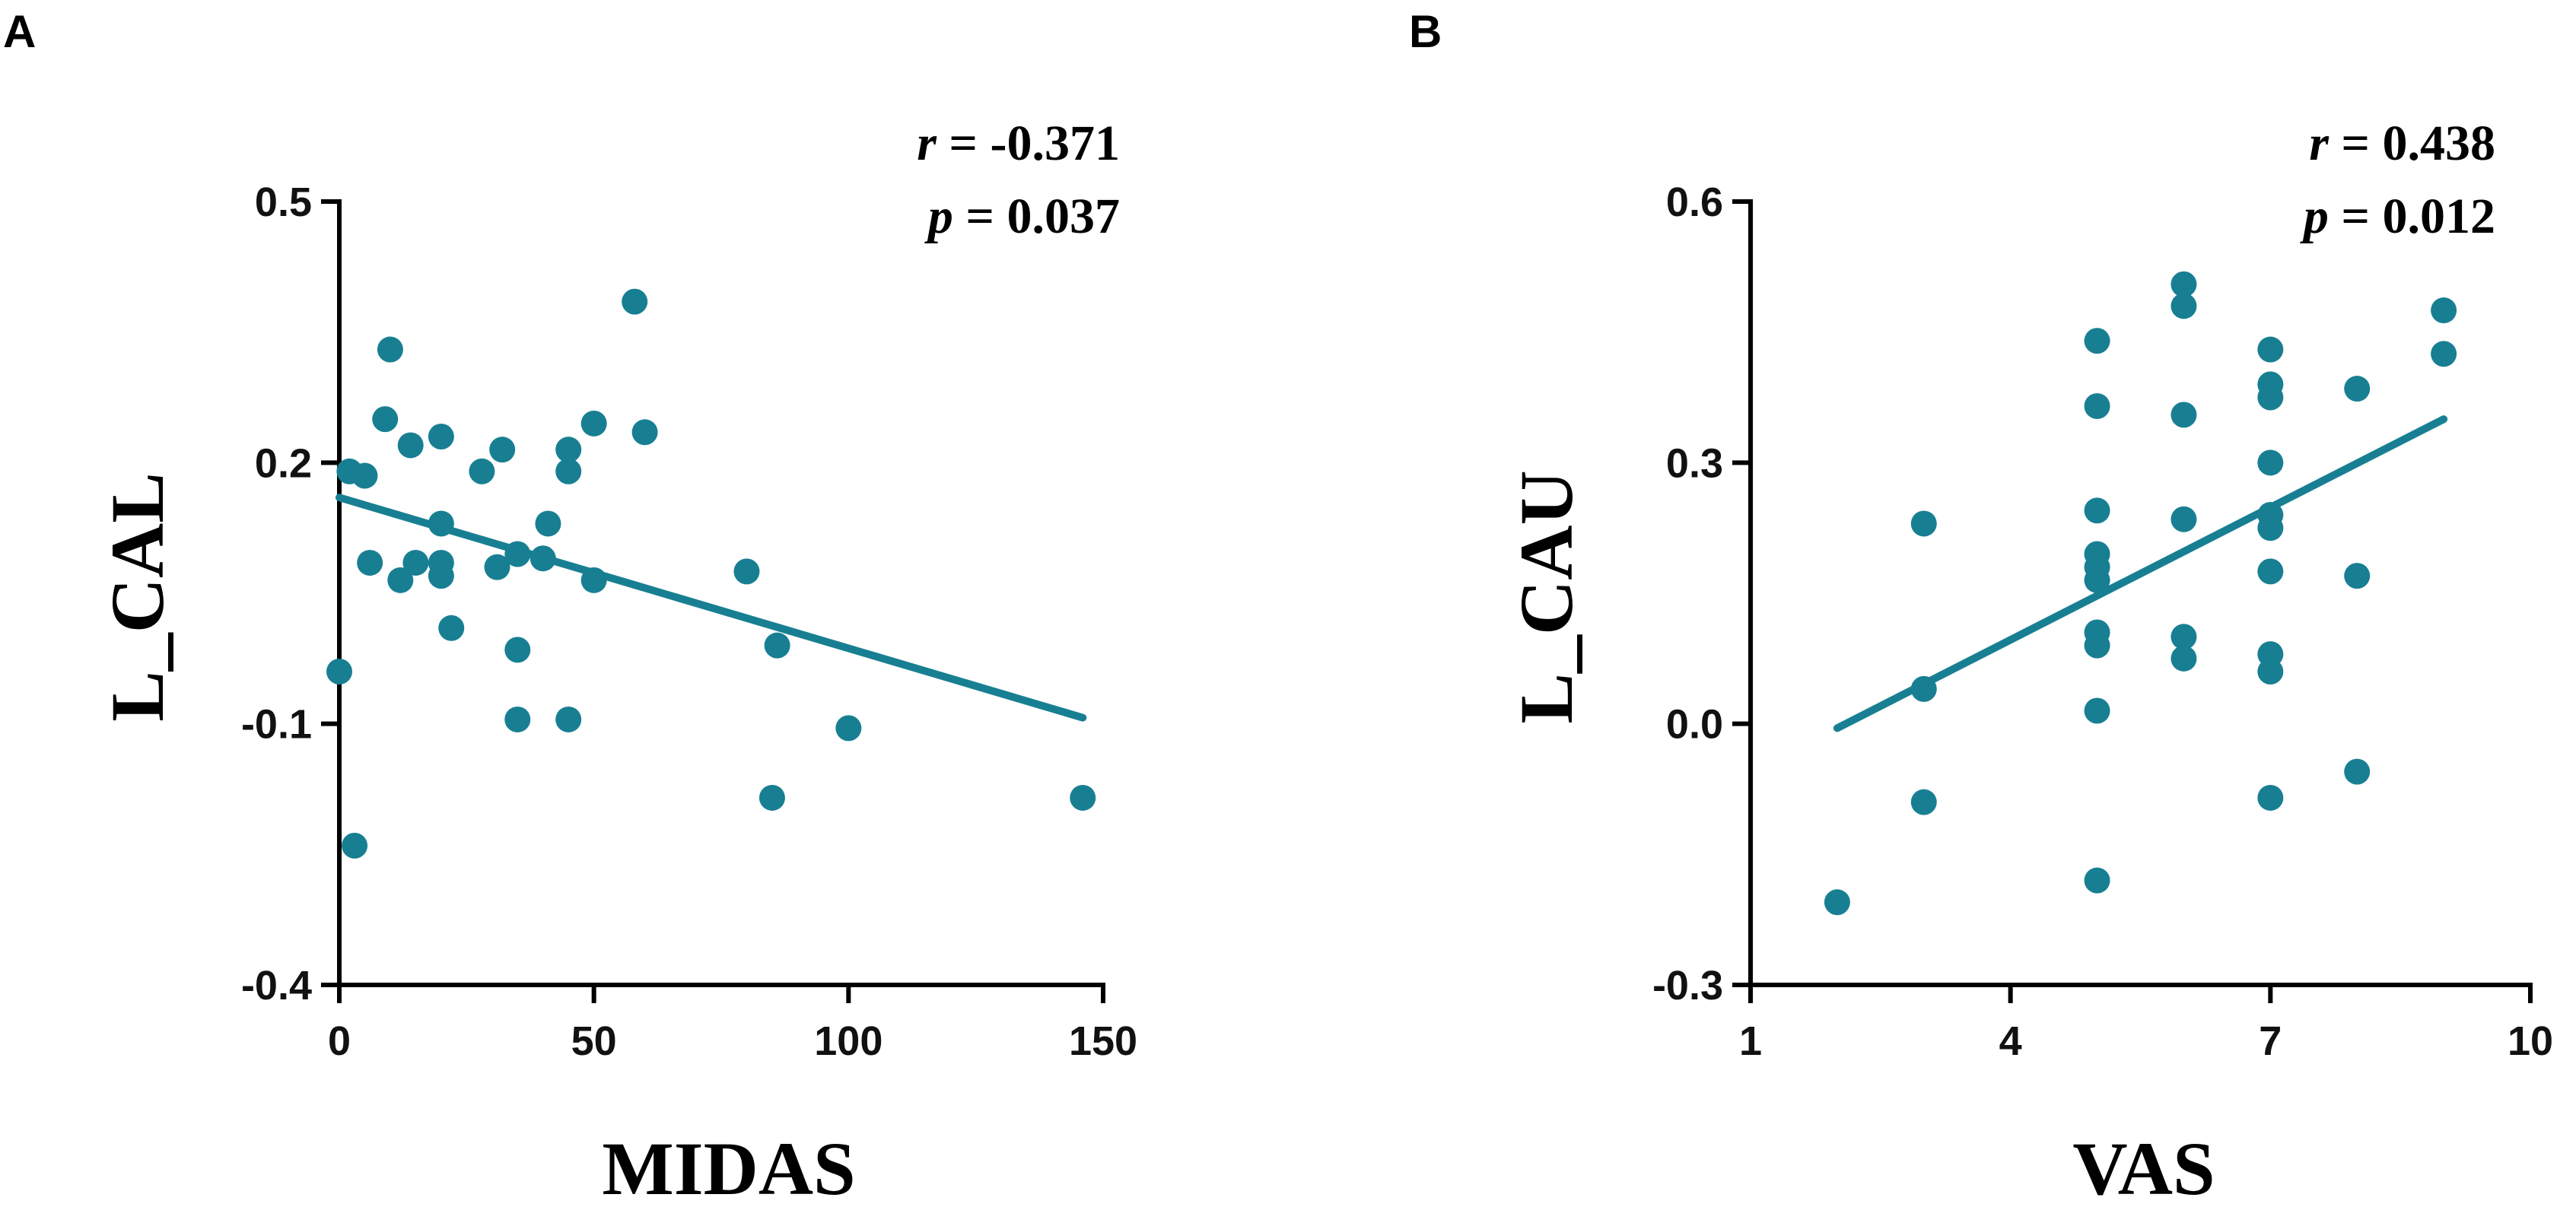  I want to click on x-tick-label: 100, so click(849, 1041).